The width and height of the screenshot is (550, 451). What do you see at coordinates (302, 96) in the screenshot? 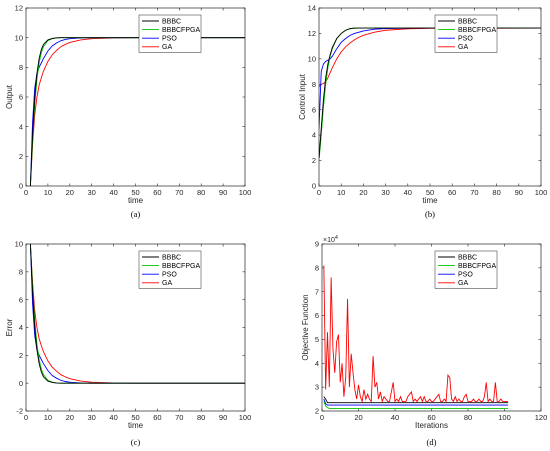
I see `y-axis-label: Control Input` at bounding box center [302, 96].